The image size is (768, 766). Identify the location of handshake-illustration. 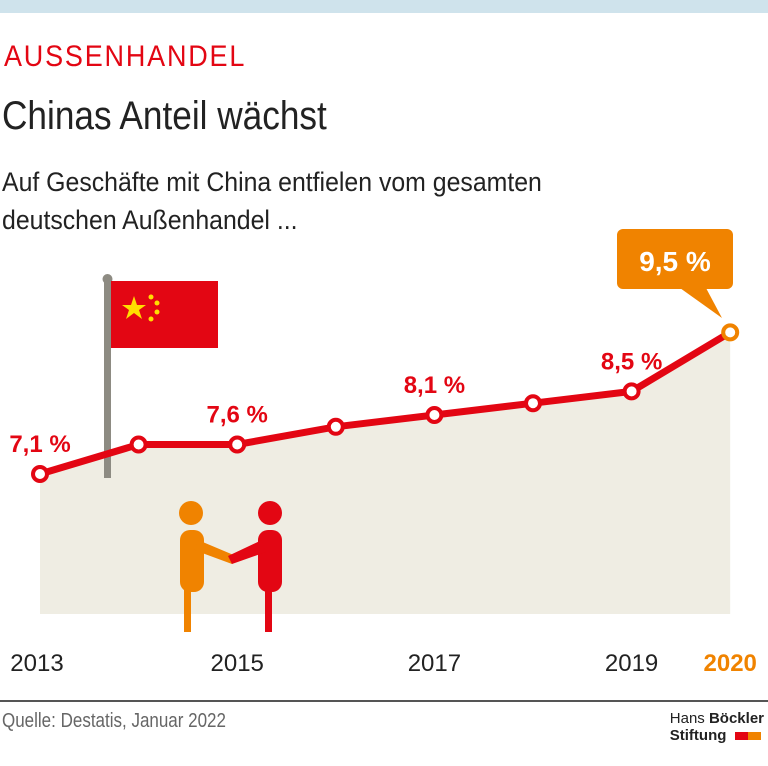
(230, 566).